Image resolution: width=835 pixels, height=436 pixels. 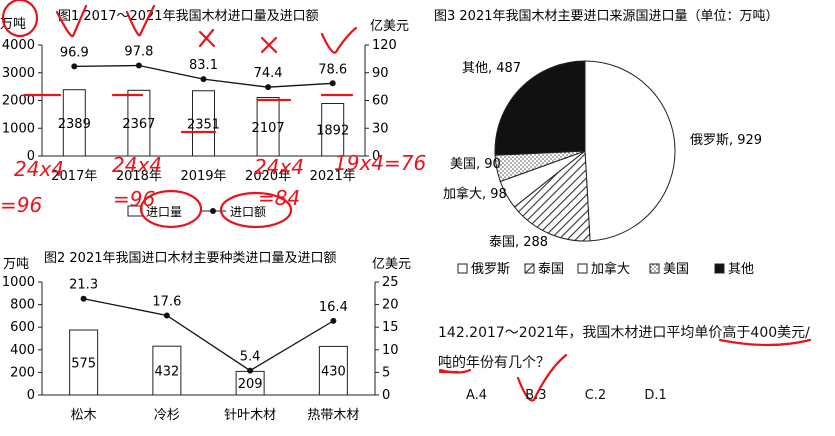 I want to click on circle-legend-value, so click(x=256, y=210).